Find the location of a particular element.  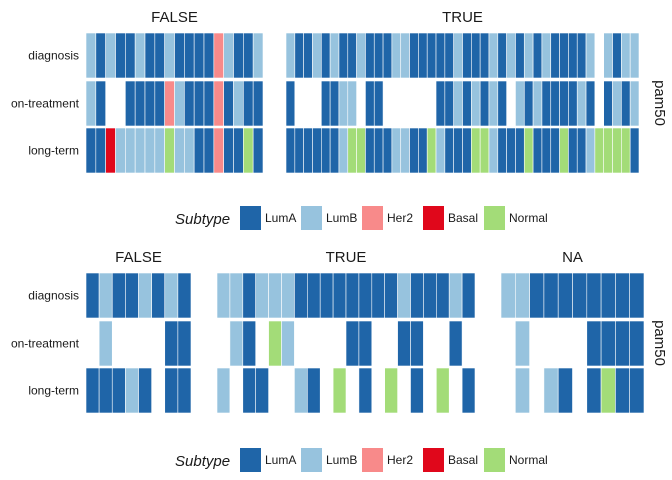

facet-panel: TRUE is located at coordinates (346, 331).